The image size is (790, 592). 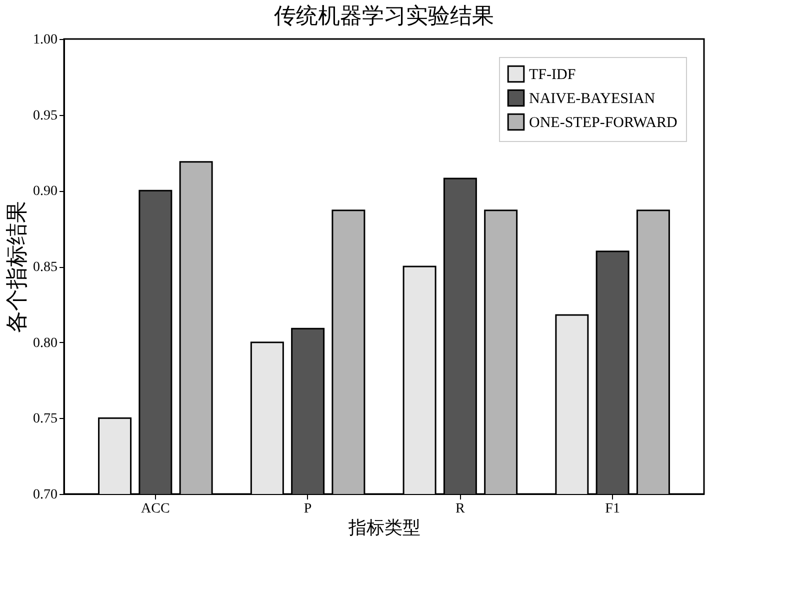 I want to click on chart-title: 传统机器学习实验结果, so click(x=384, y=15).